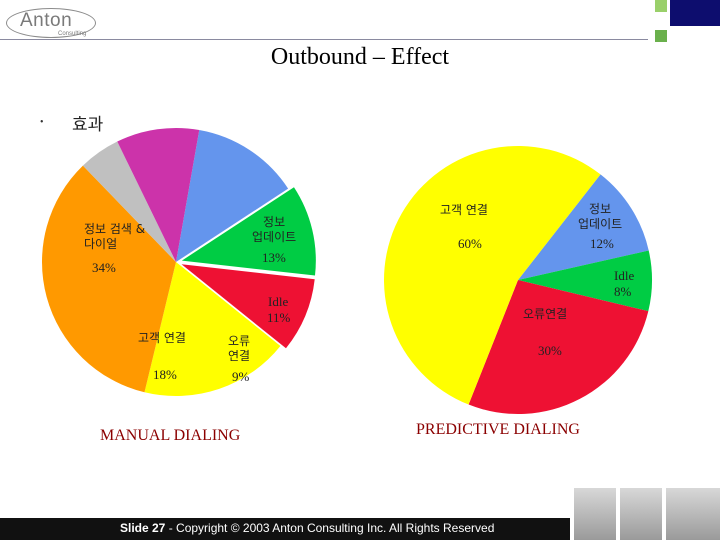 The image size is (720, 540). Describe the element at coordinates (108, 279) in the screenshot. I see `pie-manual-slice-정보-검색-&-다이얼` at that location.